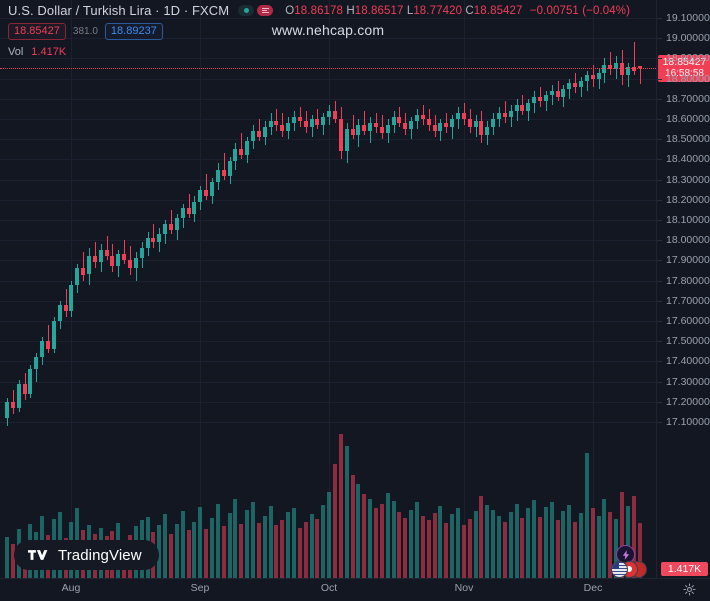 This screenshot has width=710, height=601. I want to click on currency-flags, so click(631, 569).